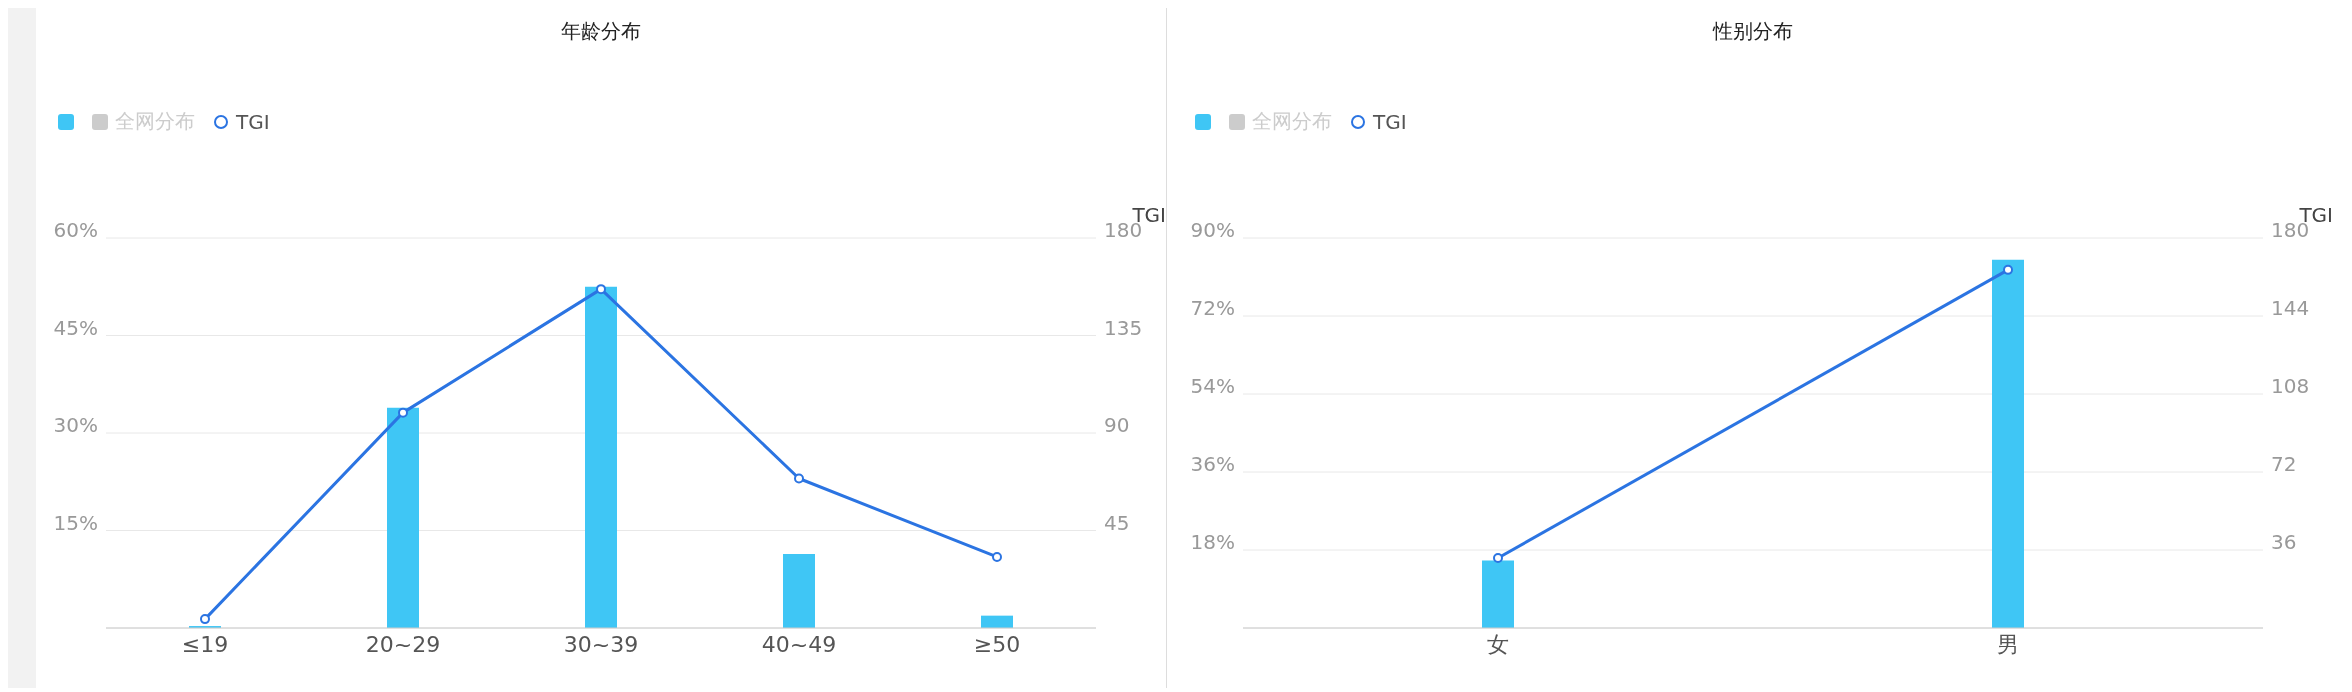  I want to click on y-tick-label: 36%, so click(1212, 464).